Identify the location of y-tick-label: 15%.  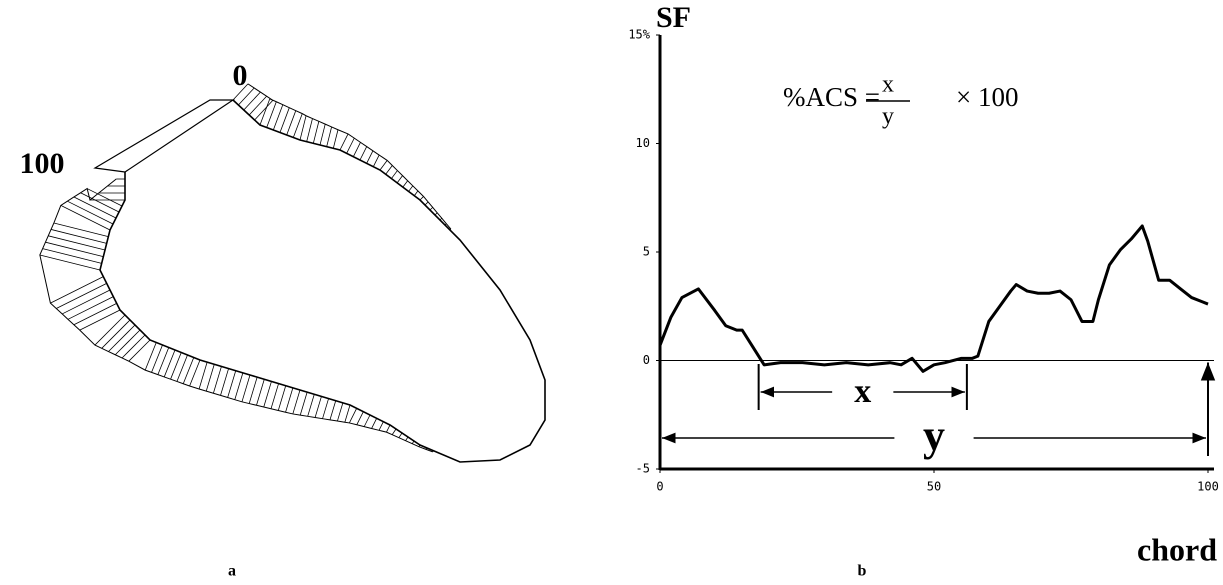
(639, 35).